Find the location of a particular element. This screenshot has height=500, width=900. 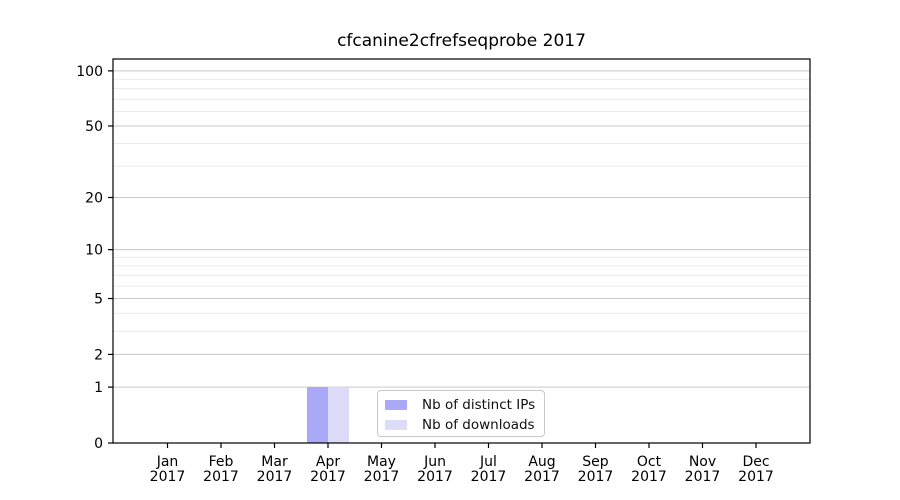

y-tick-label: 2 is located at coordinates (98, 355).